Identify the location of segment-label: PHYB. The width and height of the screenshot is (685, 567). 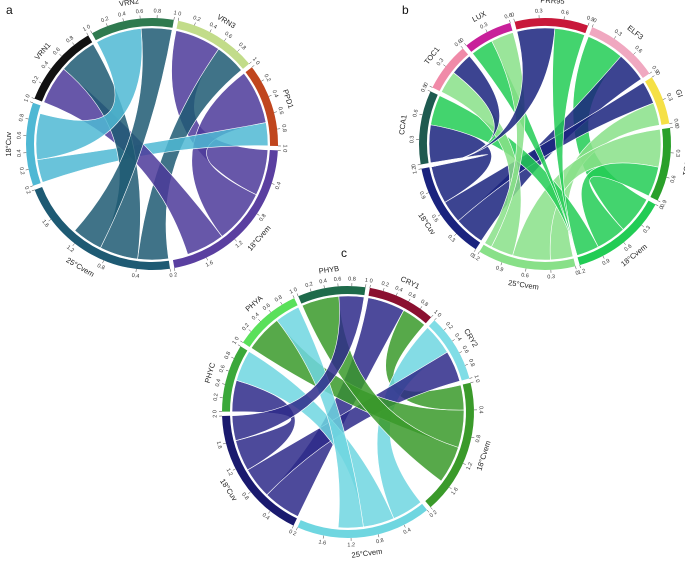
(328, 270).